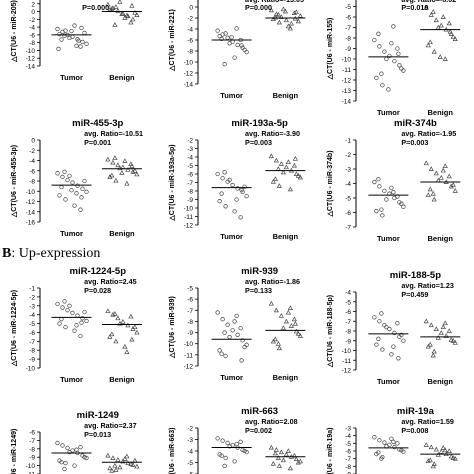 The width and height of the screenshot is (474, 474). Describe the element at coordinates (428, 133) in the screenshot. I see `ratio-annotation: avg. Ratio=-1.95` at that location.